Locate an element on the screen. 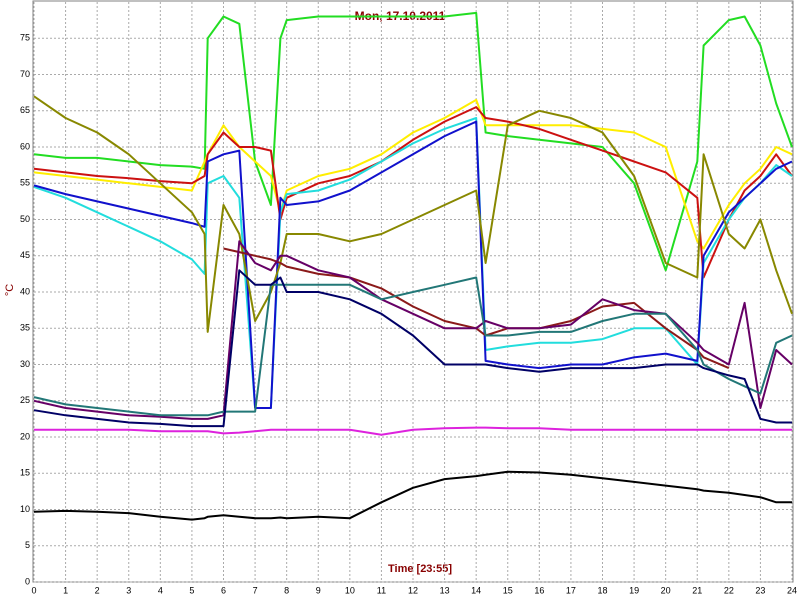 Image resolution: width=800 pixels, height=605 pixels. x-tick-label: 6 is located at coordinates (223, 590).